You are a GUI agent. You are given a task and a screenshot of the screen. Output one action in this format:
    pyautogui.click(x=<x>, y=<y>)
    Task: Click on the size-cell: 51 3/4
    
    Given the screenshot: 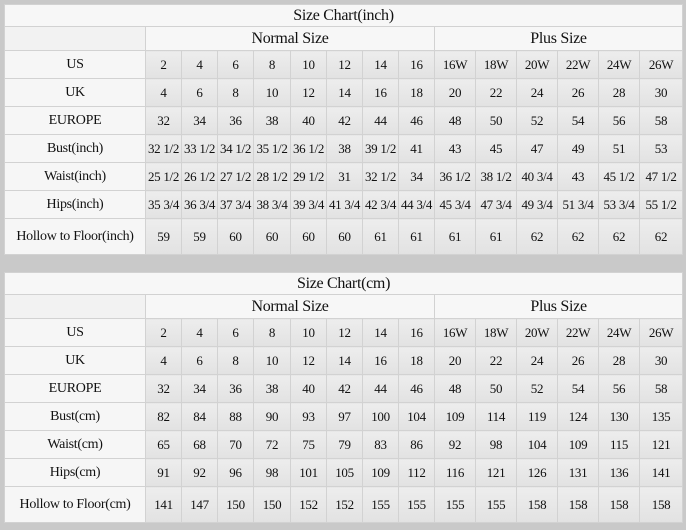 What is the action you would take?
    pyautogui.click(x=578, y=204)
    